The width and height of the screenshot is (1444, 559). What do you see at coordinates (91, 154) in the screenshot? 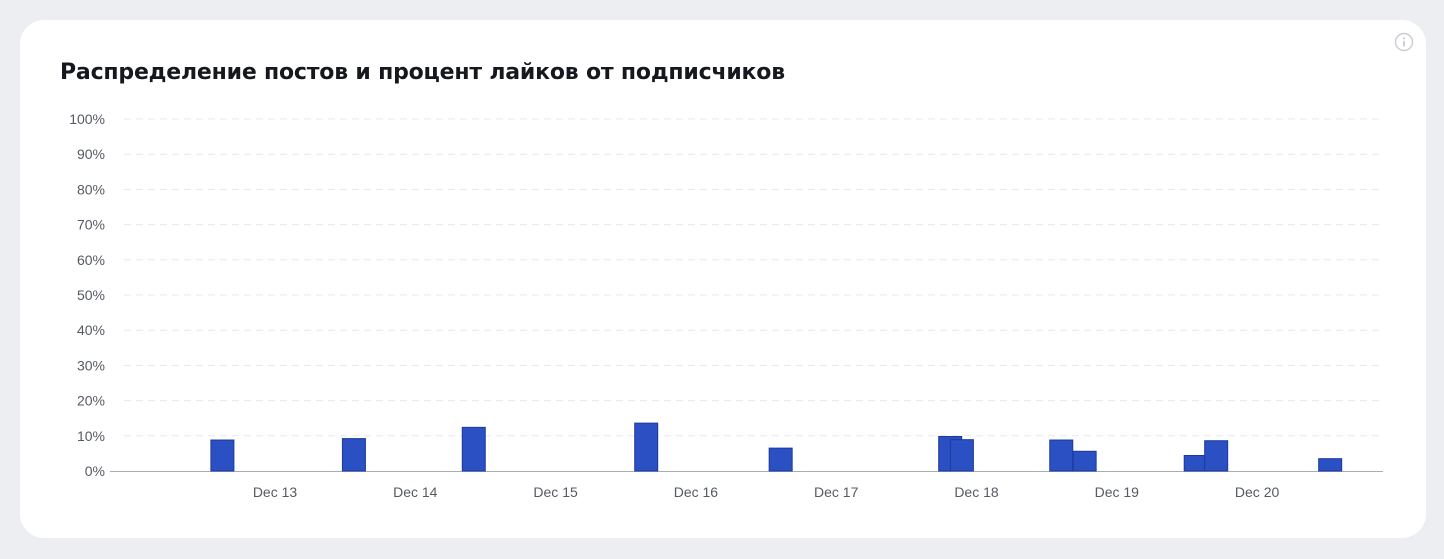
I see `y-tick-label: 90%` at bounding box center [91, 154].